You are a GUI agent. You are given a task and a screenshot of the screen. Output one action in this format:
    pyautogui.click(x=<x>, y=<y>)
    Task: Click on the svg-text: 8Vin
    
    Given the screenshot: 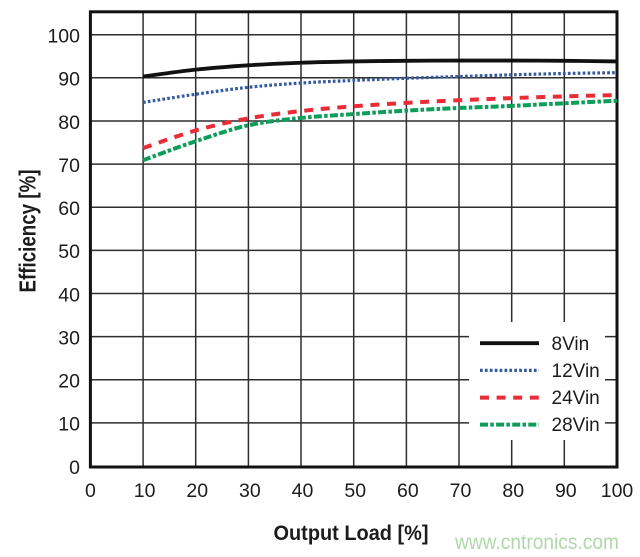 What is the action you would take?
    pyautogui.click(x=571, y=344)
    